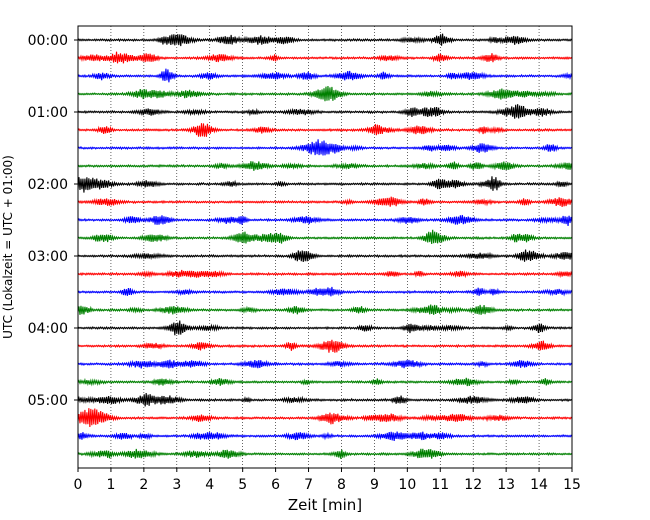  Describe the element at coordinates (143, 485) in the screenshot. I see `x-tick-label: 2` at that location.